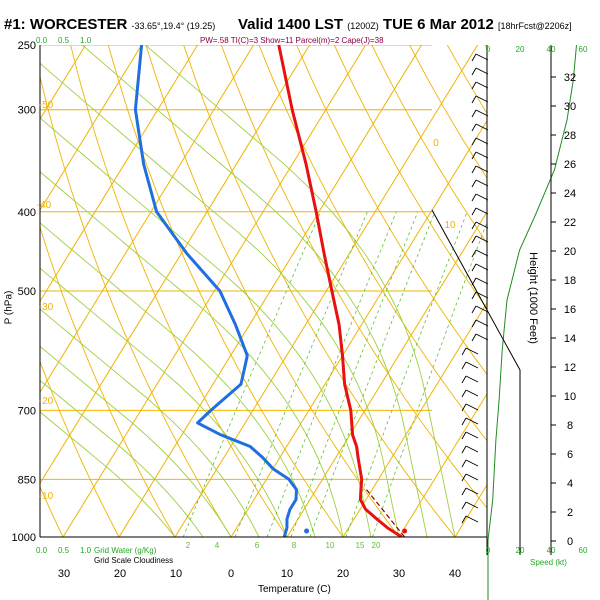  Describe the element at coordinates (438, 24) in the screenshot. I see `valid-date: TUE 6 Mar 2012` at that location.